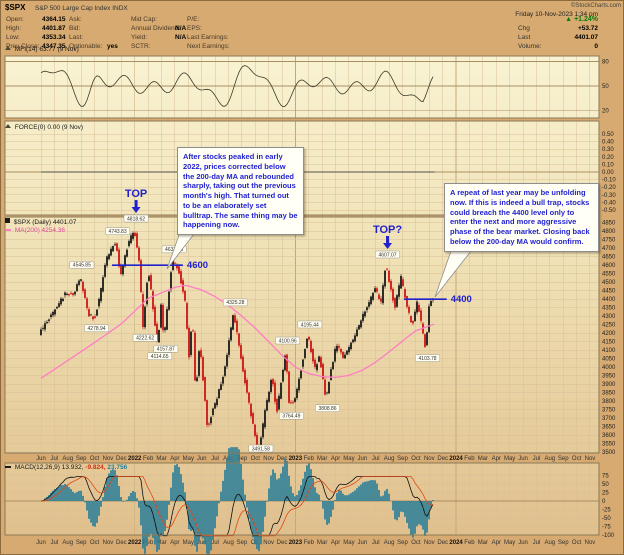 This screenshot has height=555, width=624. Describe the element at coordinates (40, 230) in the screenshot. I see `ma200-legend-text: MA(200) 4254.36` at that location.